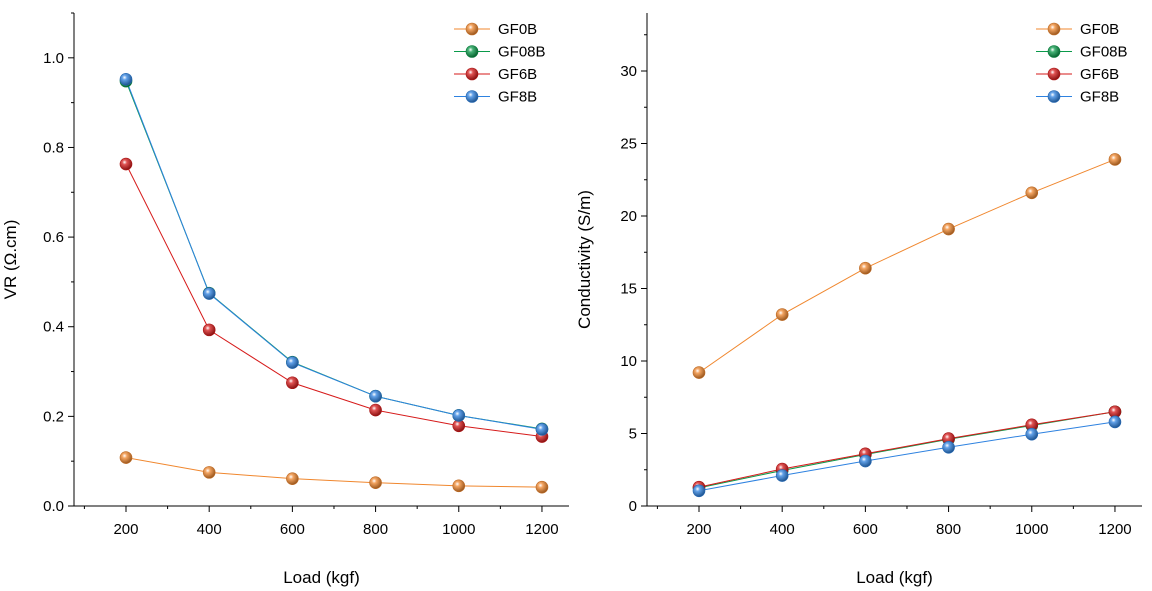 This screenshot has width=1152, height=591. What do you see at coordinates (53, 327) in the screenshot?
I see `y-tick-label: 0.4` at bounding box center [53, 327].